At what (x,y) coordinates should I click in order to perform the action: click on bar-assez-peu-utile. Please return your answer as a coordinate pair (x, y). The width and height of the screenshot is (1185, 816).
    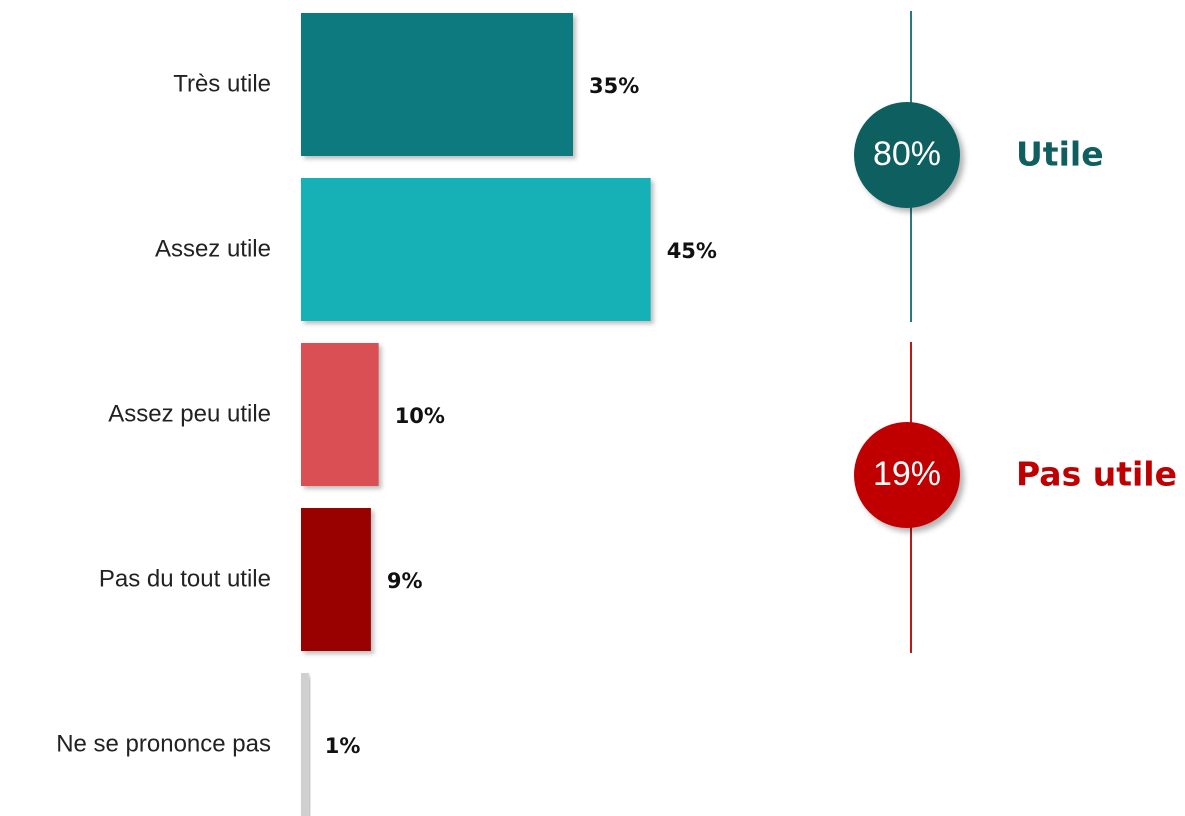
    Looking at the image, I should click on (340, 414).